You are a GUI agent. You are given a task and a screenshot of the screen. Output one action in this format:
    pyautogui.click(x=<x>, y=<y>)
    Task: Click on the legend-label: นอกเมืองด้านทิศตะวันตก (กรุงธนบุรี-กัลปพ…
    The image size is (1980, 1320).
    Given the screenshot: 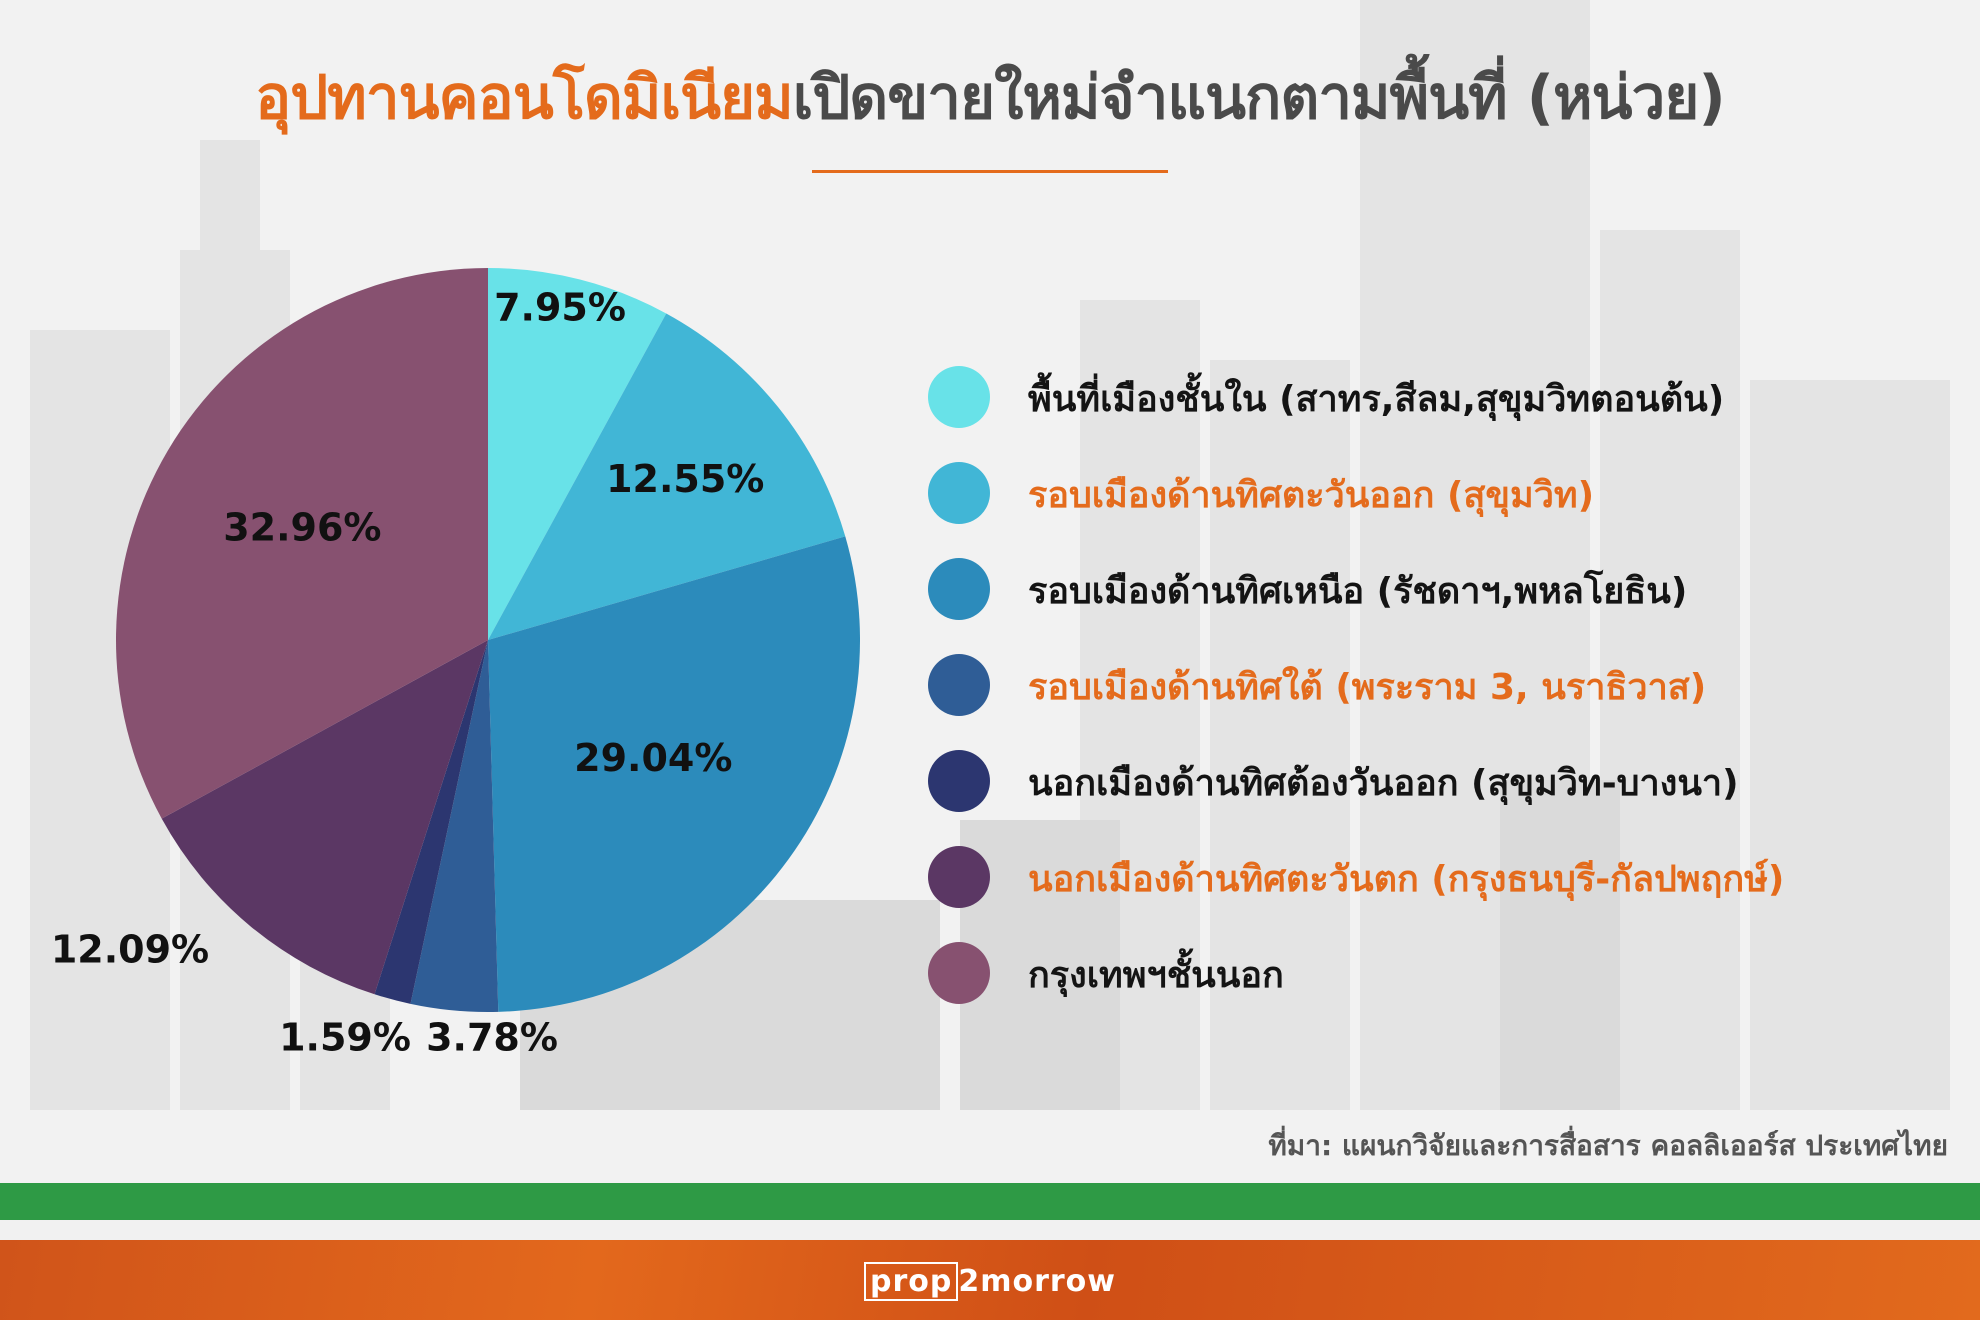 What is the action you would take?
    pyautogui.click(x=1406, y=879)
    